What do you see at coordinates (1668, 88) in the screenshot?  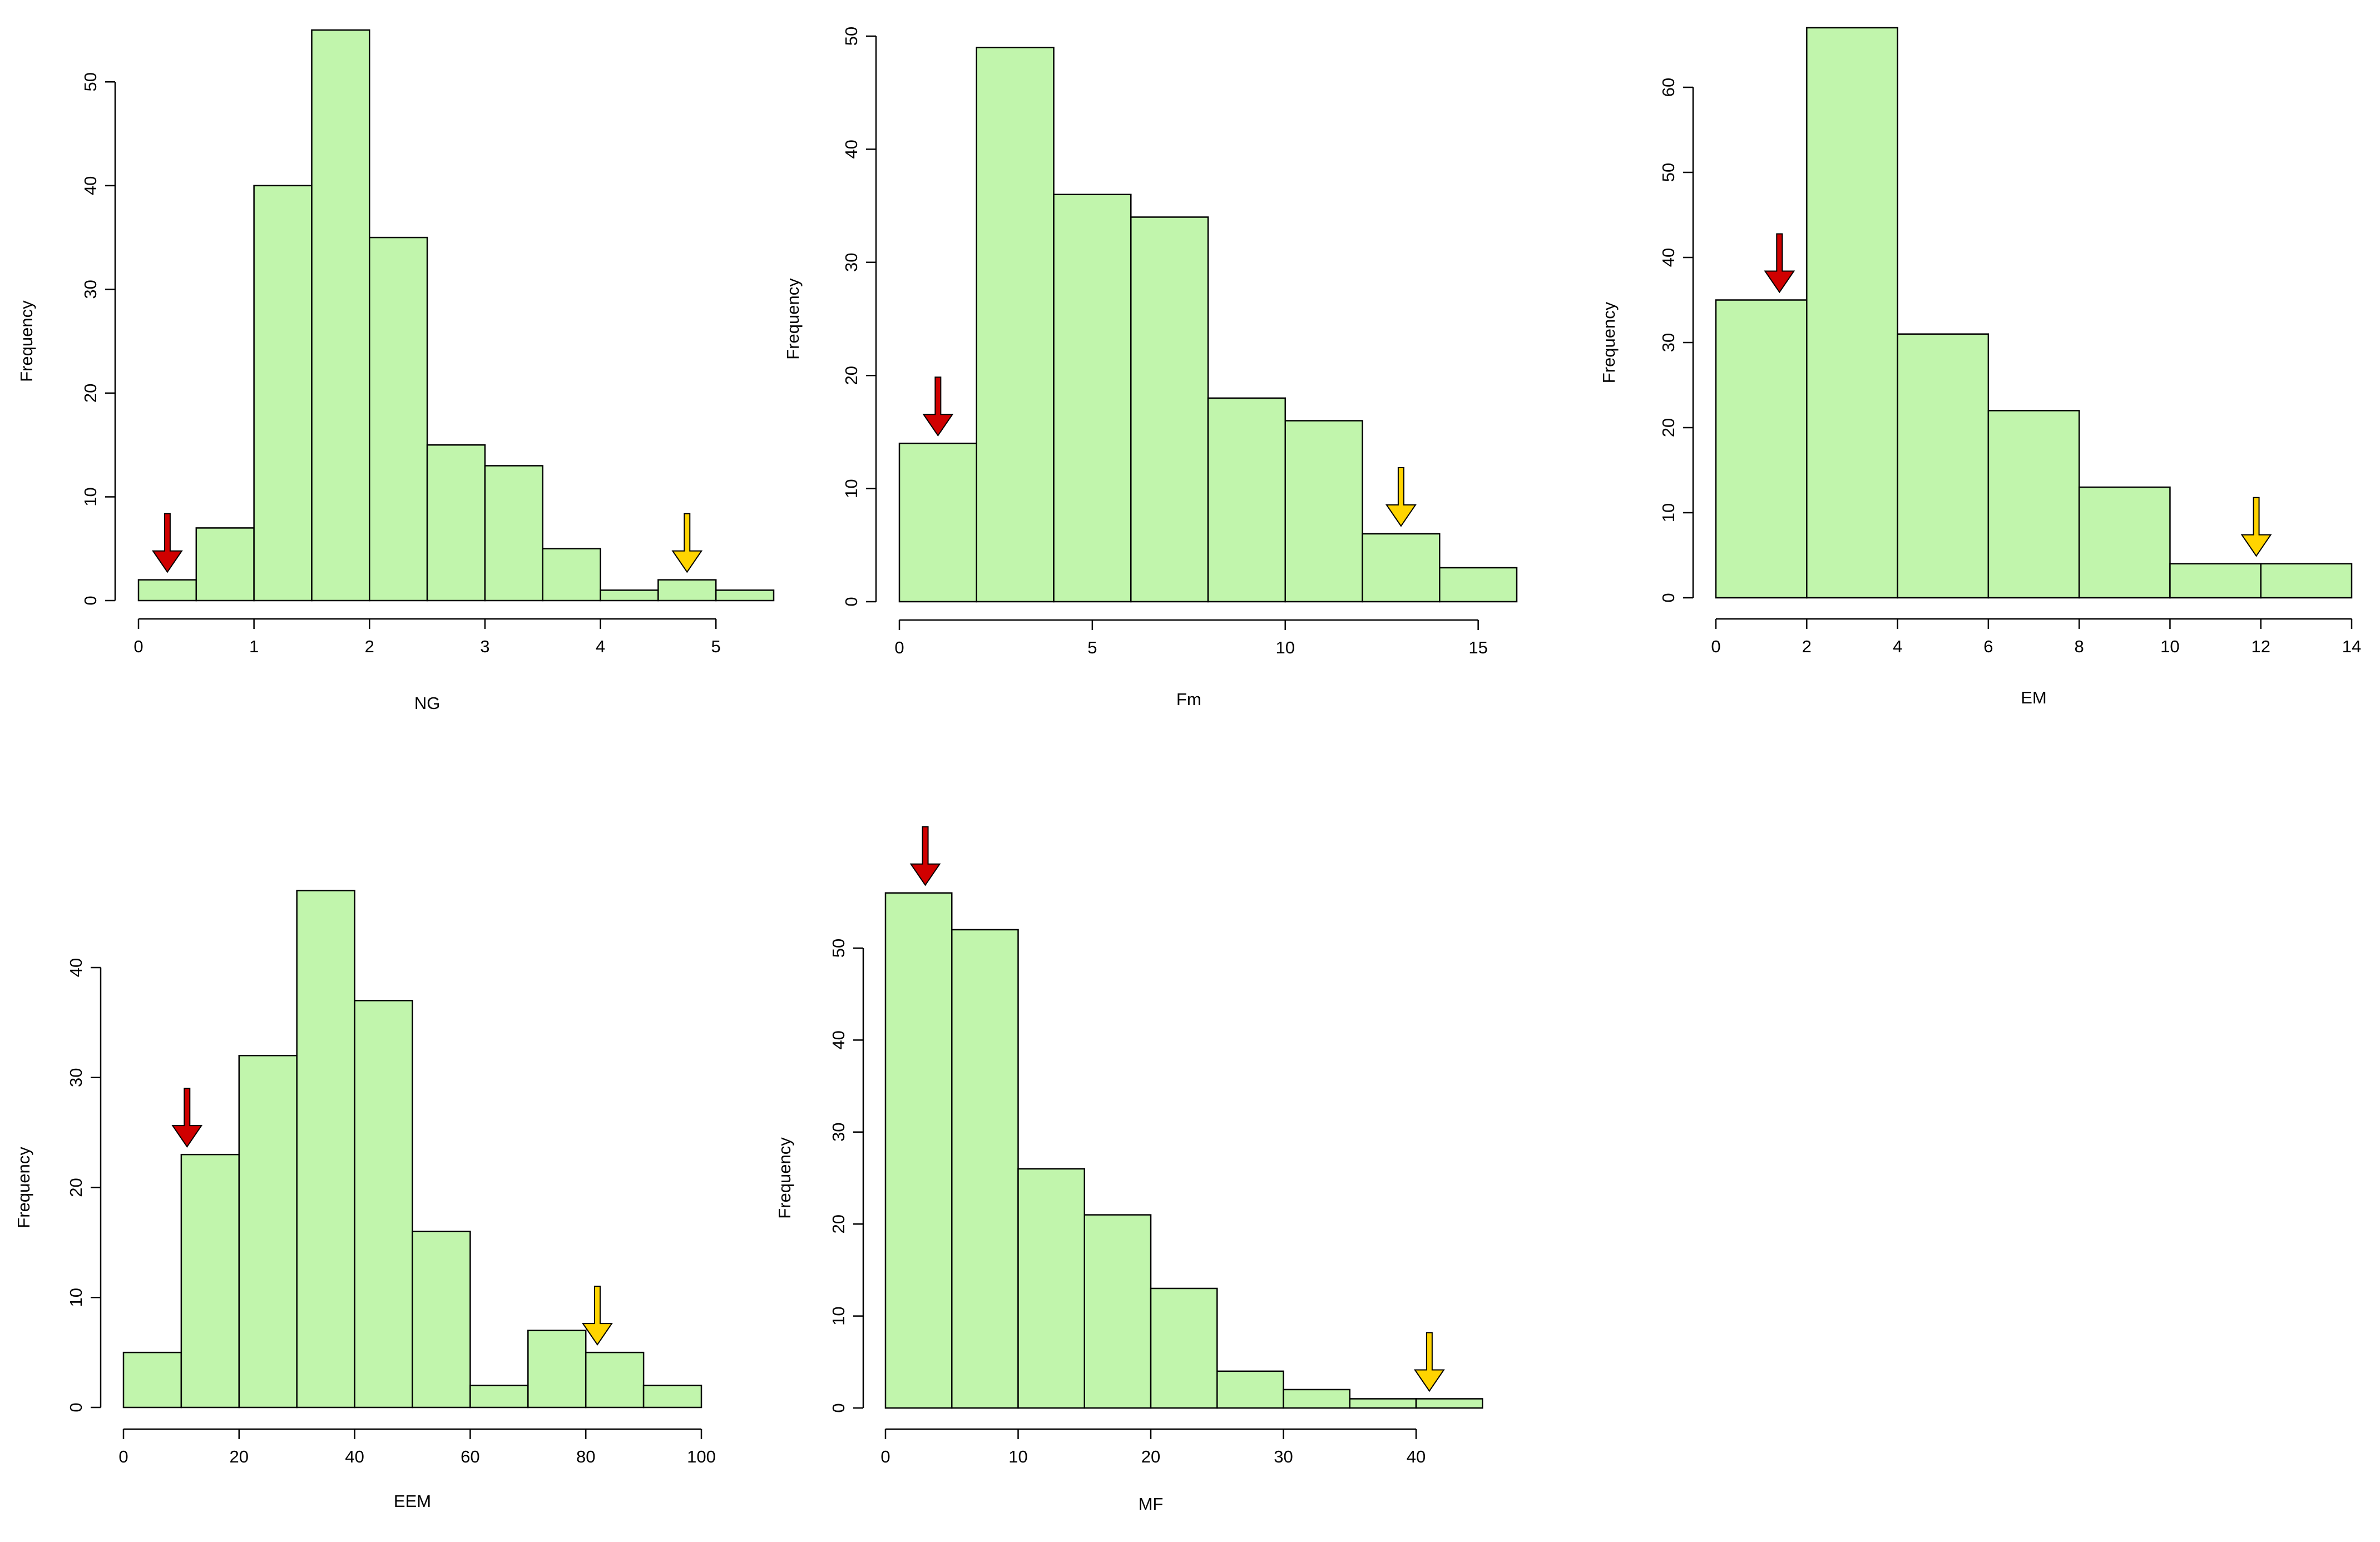 I see `y-tick-label: 60` at bounding box center [1668, 88].